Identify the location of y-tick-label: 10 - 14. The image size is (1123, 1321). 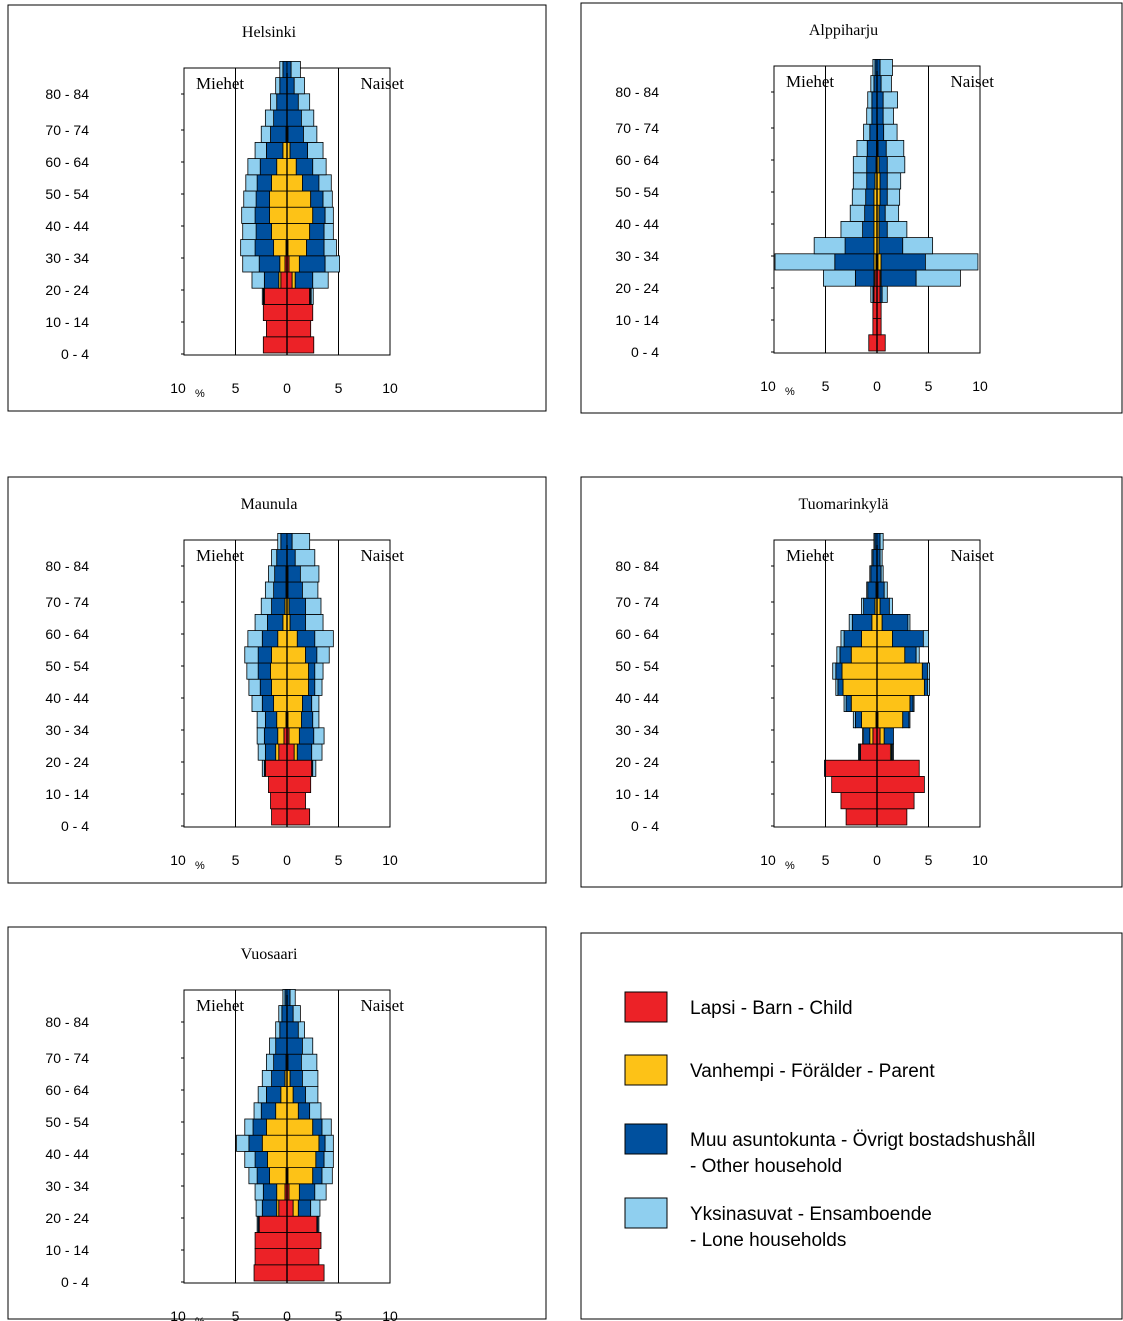
(637, 794).